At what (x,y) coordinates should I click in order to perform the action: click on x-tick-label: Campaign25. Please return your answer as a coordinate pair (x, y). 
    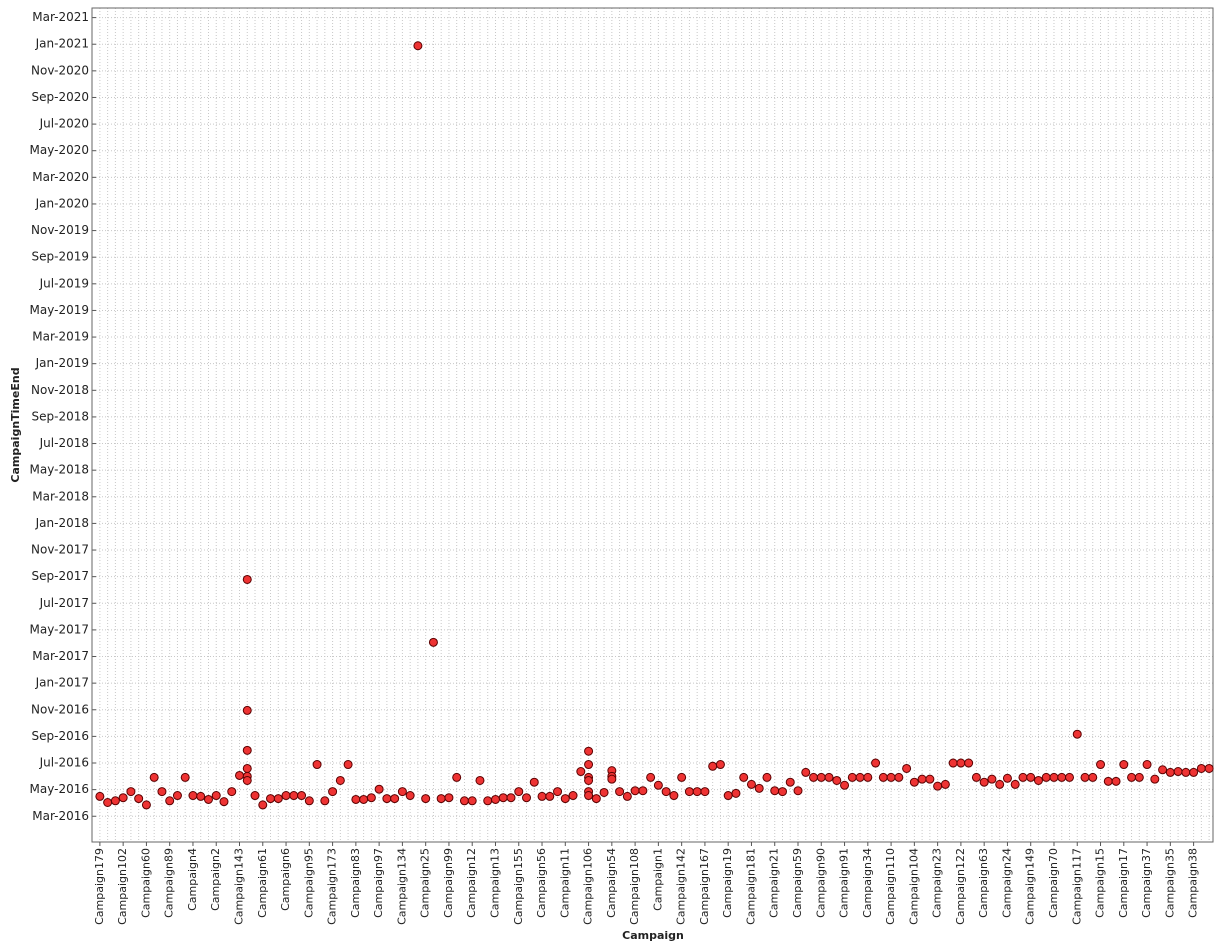
    Looking at the image, I should click on (425, 883).